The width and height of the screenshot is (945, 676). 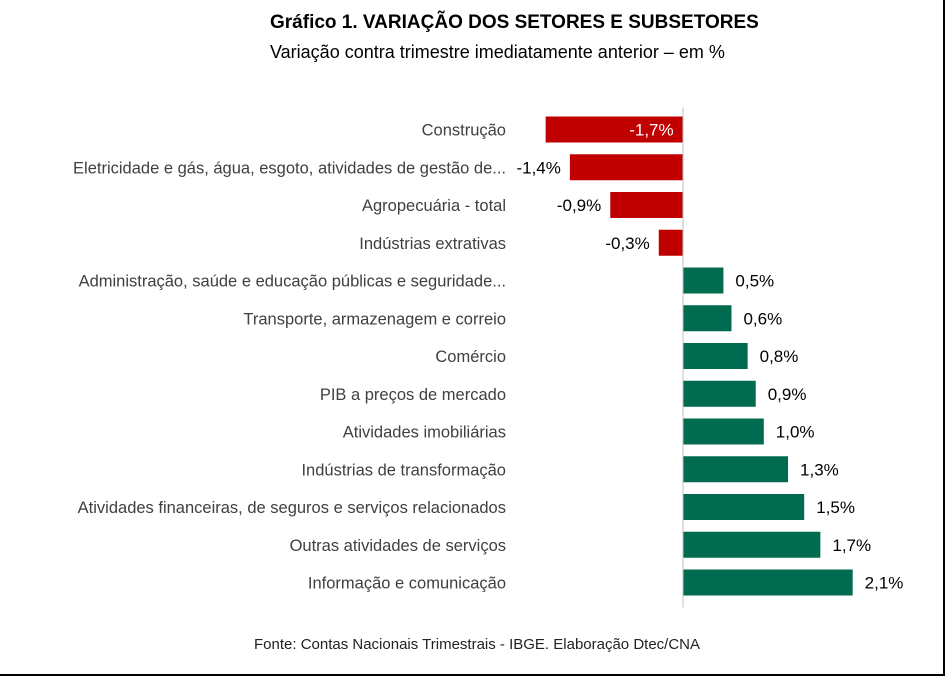 I want to click on data-label: -1,7%, so click(x=651, y=130).